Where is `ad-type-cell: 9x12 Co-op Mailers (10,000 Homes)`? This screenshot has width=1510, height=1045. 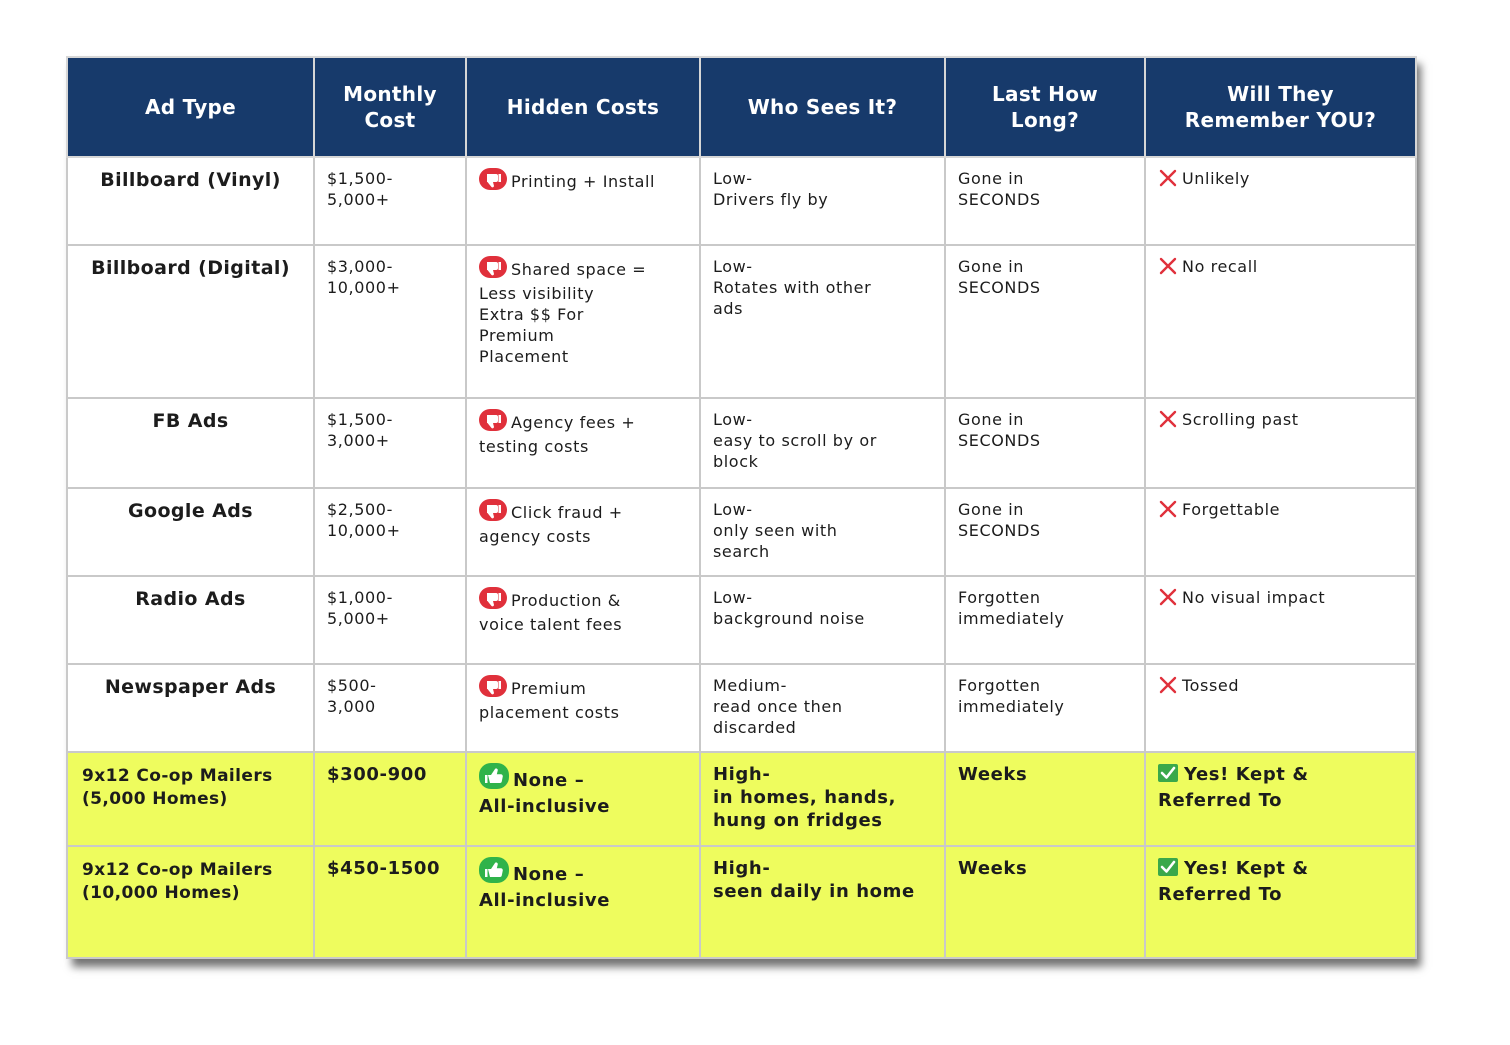 ad-type-cell: 9x12 Co-op Mailers (10,000 Homes) is located at coordinates (190, 902).